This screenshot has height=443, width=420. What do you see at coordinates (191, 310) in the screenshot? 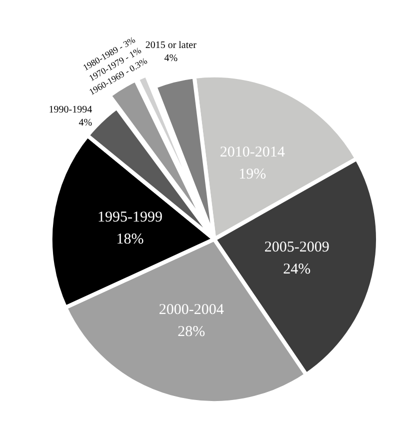
I see `slice-label: 2000-2004` at bounding box center [191, 310].